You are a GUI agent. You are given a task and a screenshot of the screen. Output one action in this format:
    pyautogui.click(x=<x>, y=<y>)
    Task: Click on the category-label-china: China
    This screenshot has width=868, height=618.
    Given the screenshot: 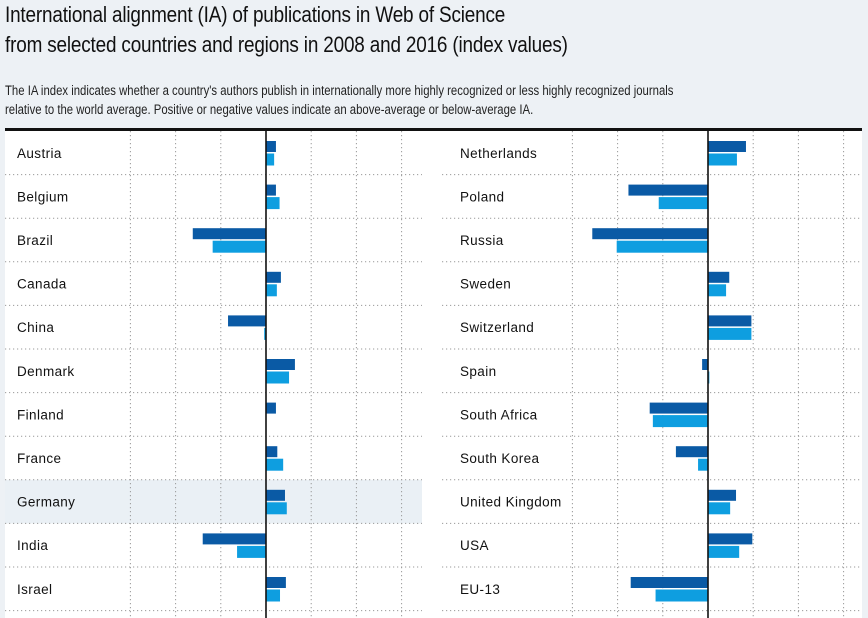 What is the action you would take?
    pyautogui.click(x=35, y=327)
    